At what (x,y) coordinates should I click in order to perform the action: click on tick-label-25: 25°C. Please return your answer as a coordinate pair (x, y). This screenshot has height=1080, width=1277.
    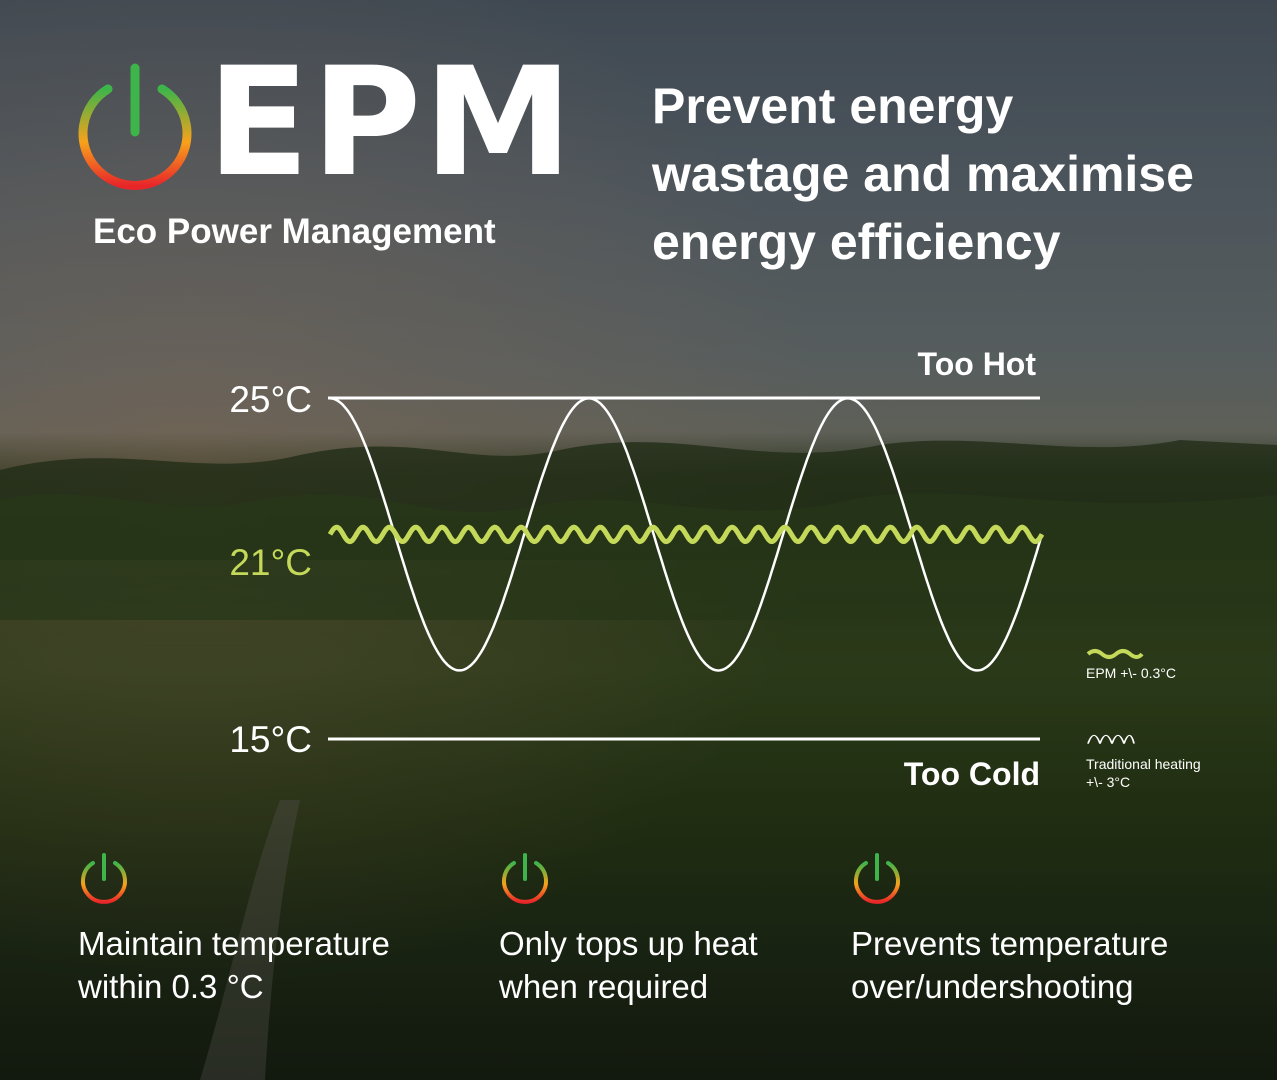
    Looking at the image, I should click on (270, 399).